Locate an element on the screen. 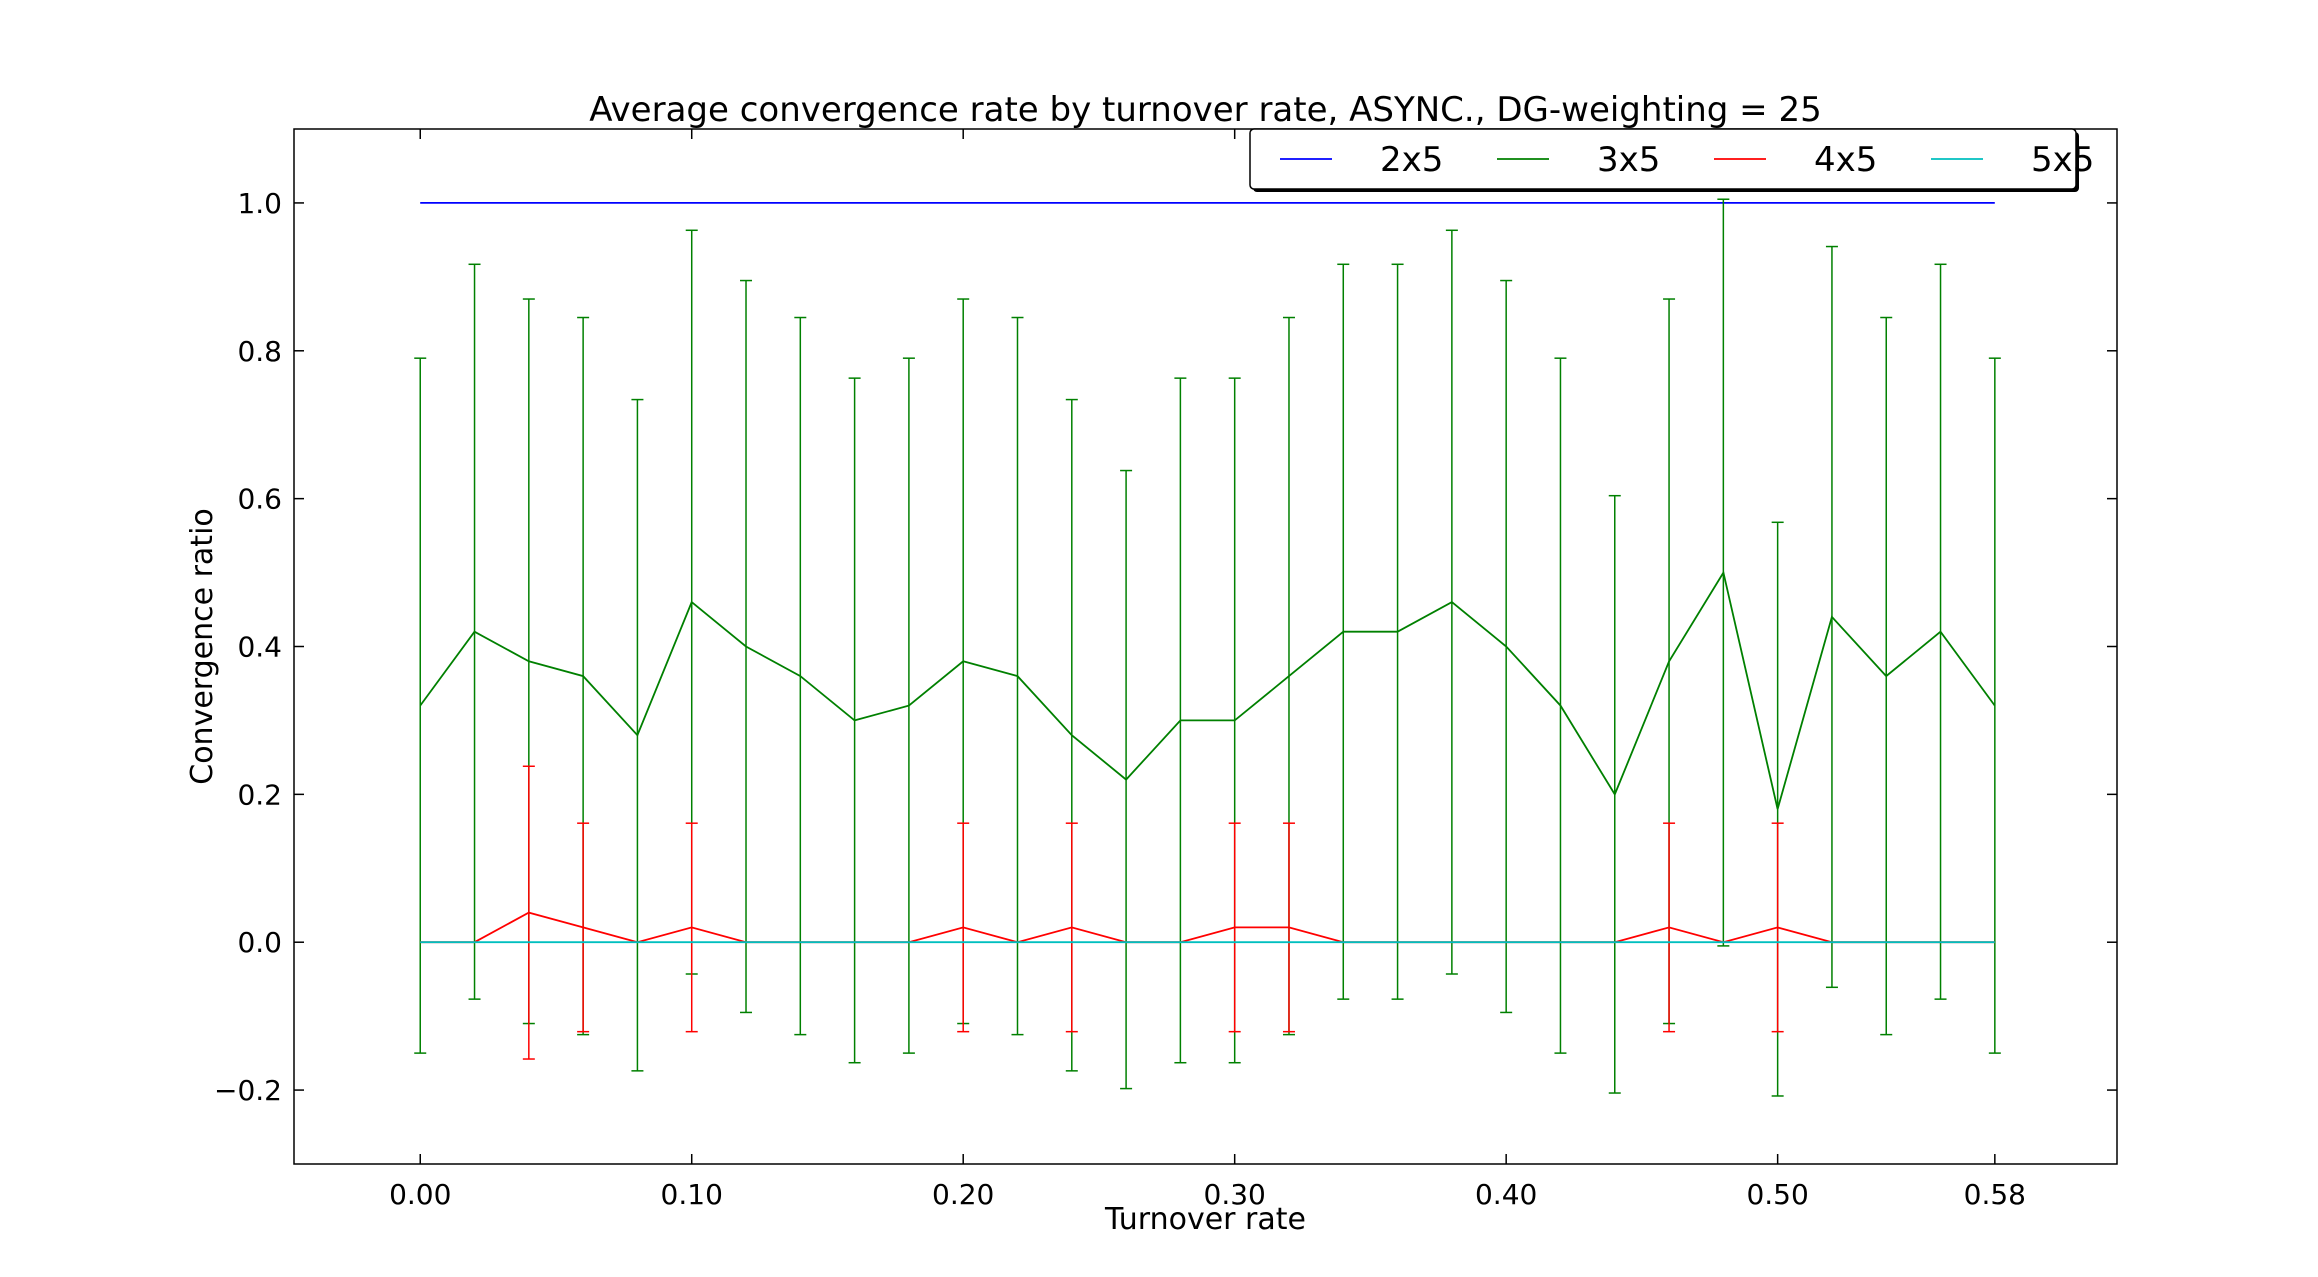  legend-label-3x5: 3x5 is located at coordinates (1628, 160).